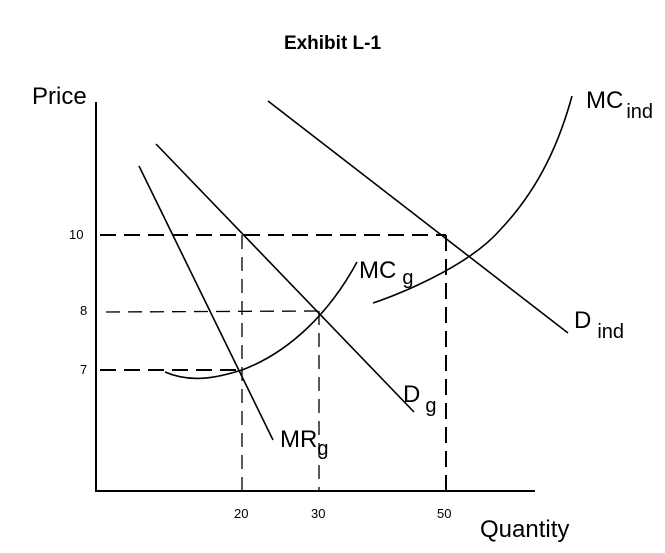 The width and height of the screenshot is (665, 553). What do you see at coordinates (332, 43) in the screenshot?
I see `figure-title: Exhibit L-1` at bounding box center [332, 43].